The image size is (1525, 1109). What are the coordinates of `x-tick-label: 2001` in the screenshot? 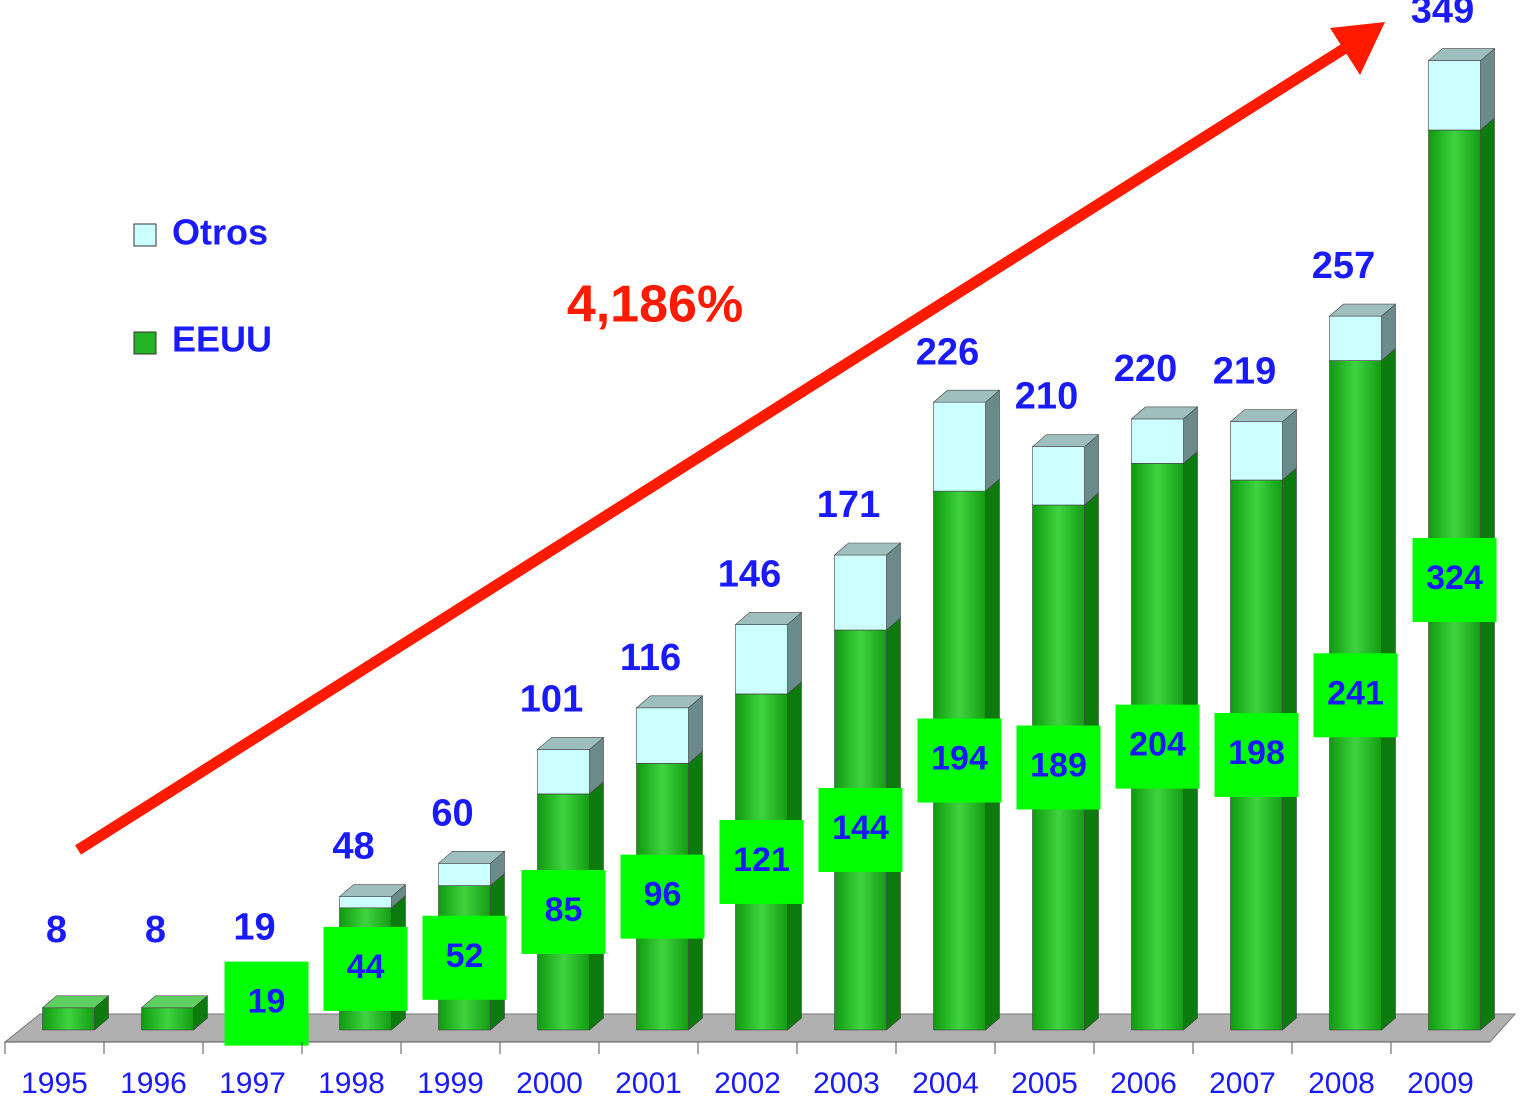 It's located at (648, 1083).